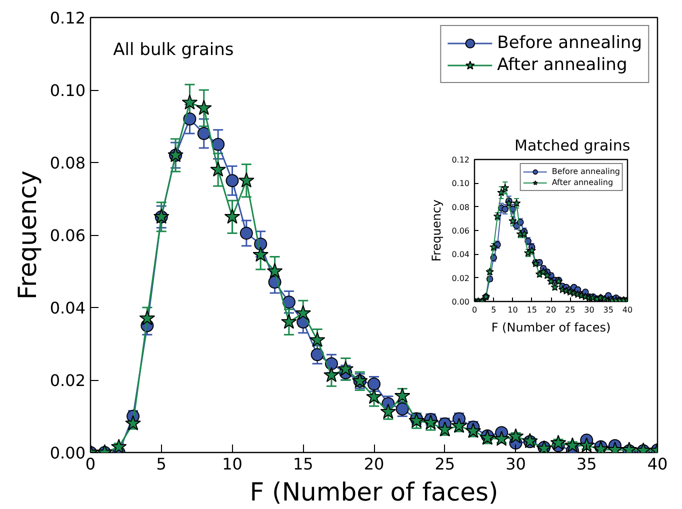  Describe the element at coordinates (572, 145) in the screenshot. I see `chart-title: Matched grains` at that location.